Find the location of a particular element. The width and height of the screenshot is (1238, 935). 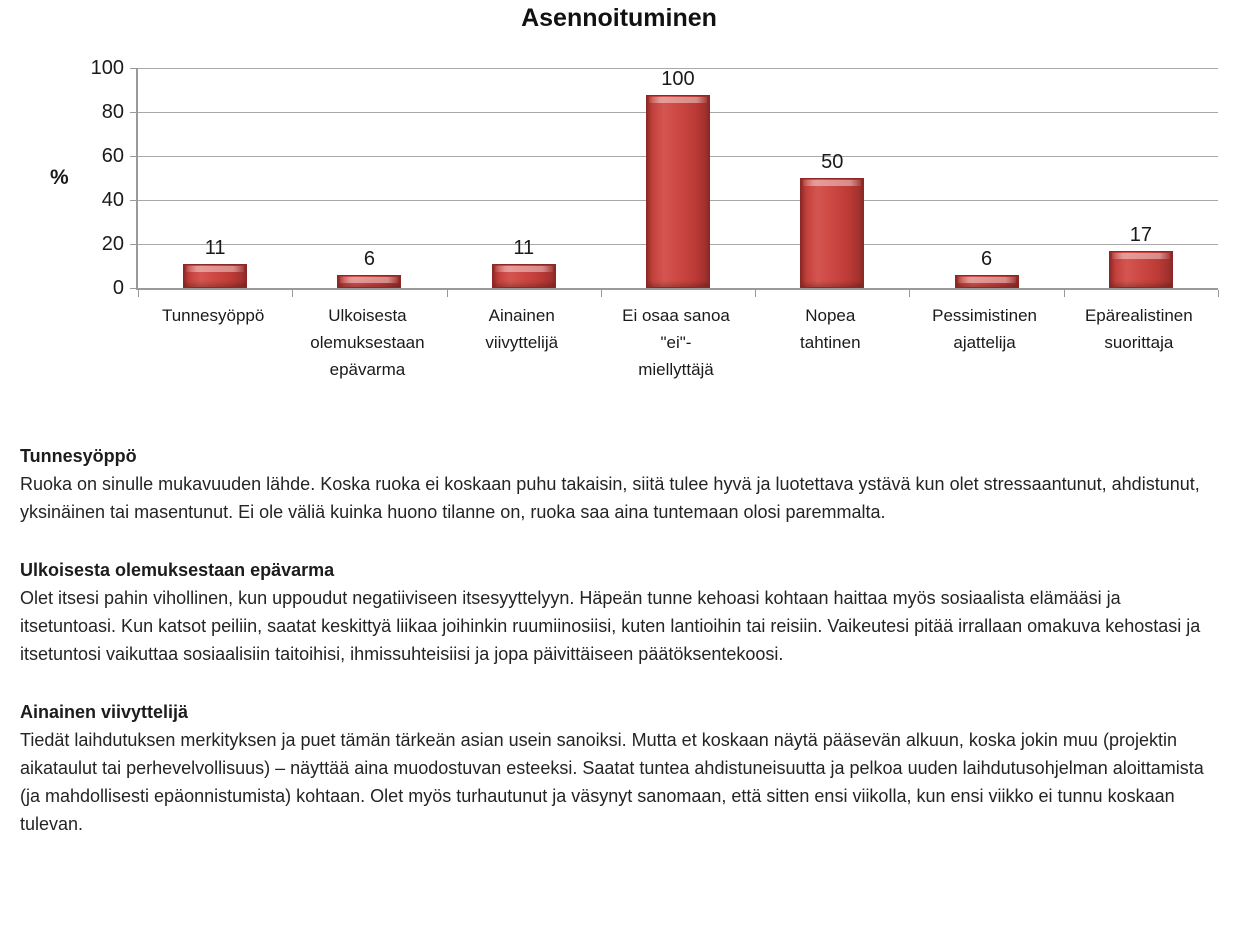

category-label: Ei osaa sanoa "ei"- miellyttäjä is located at coordinates (676, 342).